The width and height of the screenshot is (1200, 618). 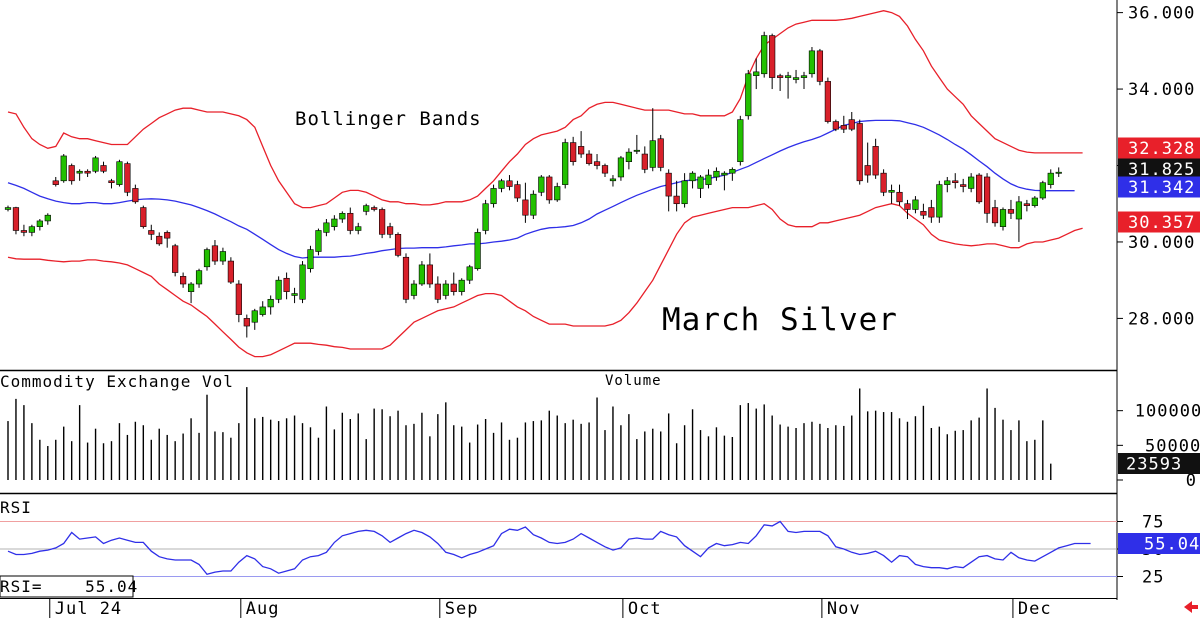 What do you see at coordinates (1159, 148) in the screenshot?
I see `price-tag-upper-band: 32.328` at bounding box center [1159, 148].